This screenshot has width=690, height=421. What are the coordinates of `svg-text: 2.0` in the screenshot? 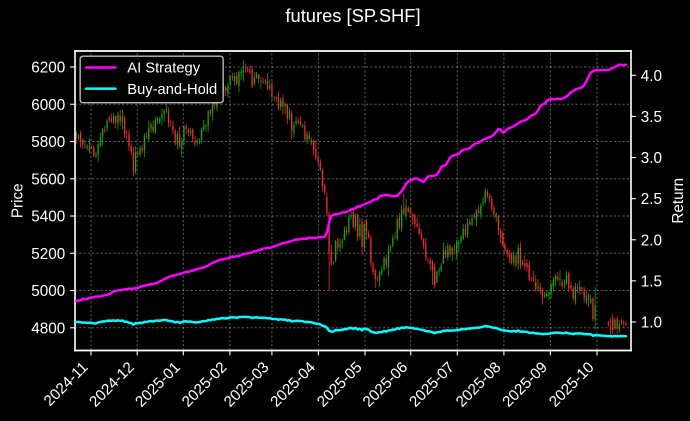 It's located at (651, 240).